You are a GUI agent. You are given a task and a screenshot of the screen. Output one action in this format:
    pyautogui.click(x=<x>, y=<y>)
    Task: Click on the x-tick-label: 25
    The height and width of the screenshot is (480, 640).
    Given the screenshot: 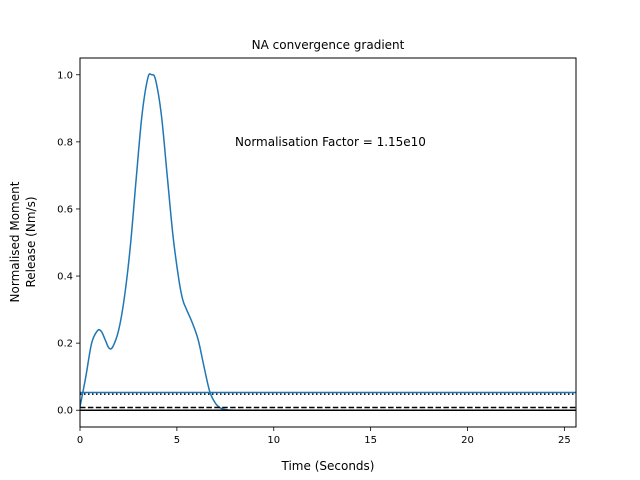 What is the action you would take?
    pyautogui.click(x=564, y=440)
    